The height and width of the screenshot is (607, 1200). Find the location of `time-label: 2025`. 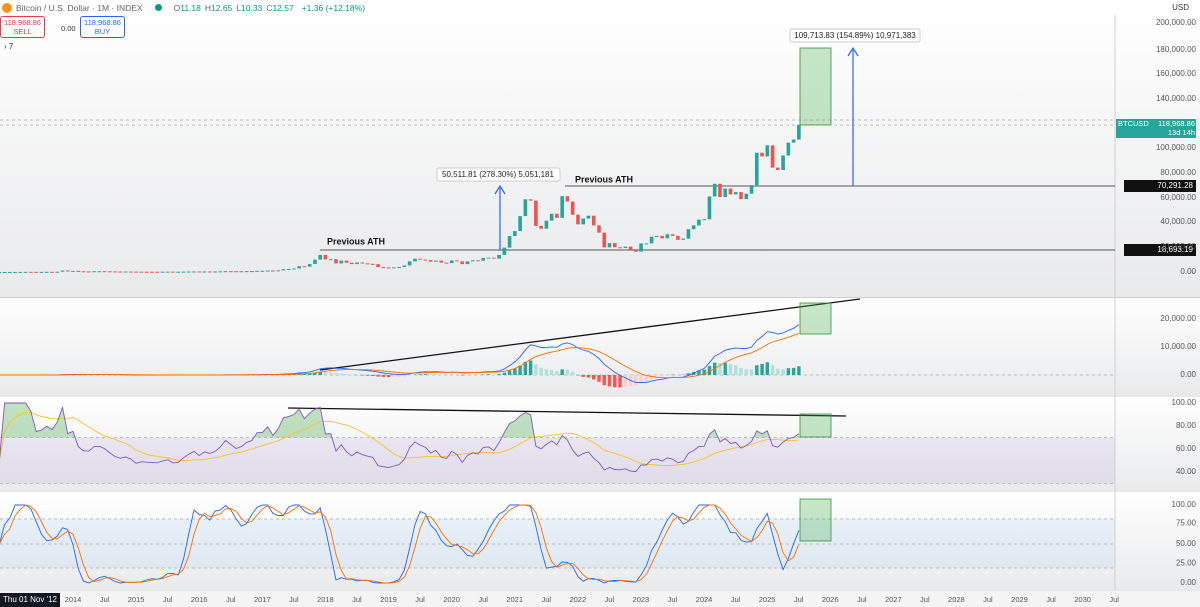

time-label: 2025 is located at coordinates (767, 599).